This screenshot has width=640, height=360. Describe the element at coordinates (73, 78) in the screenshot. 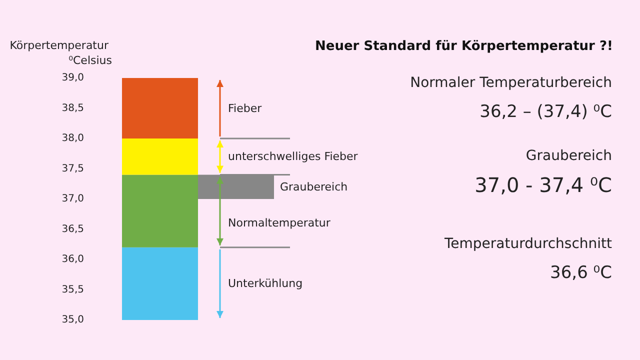

I see `y-tick-label: 39,0` at that location.